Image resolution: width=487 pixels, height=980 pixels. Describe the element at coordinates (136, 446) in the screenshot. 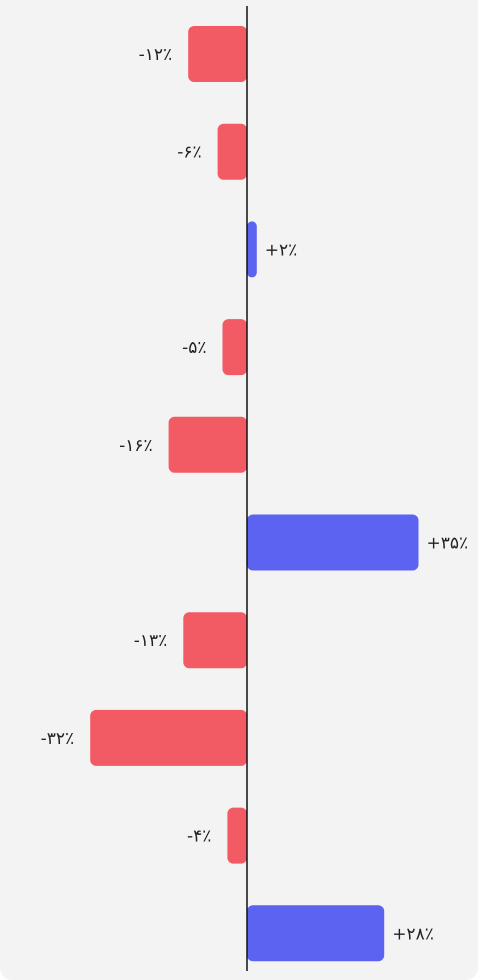

I see `data-label-5: -۱۶٪` at that location.